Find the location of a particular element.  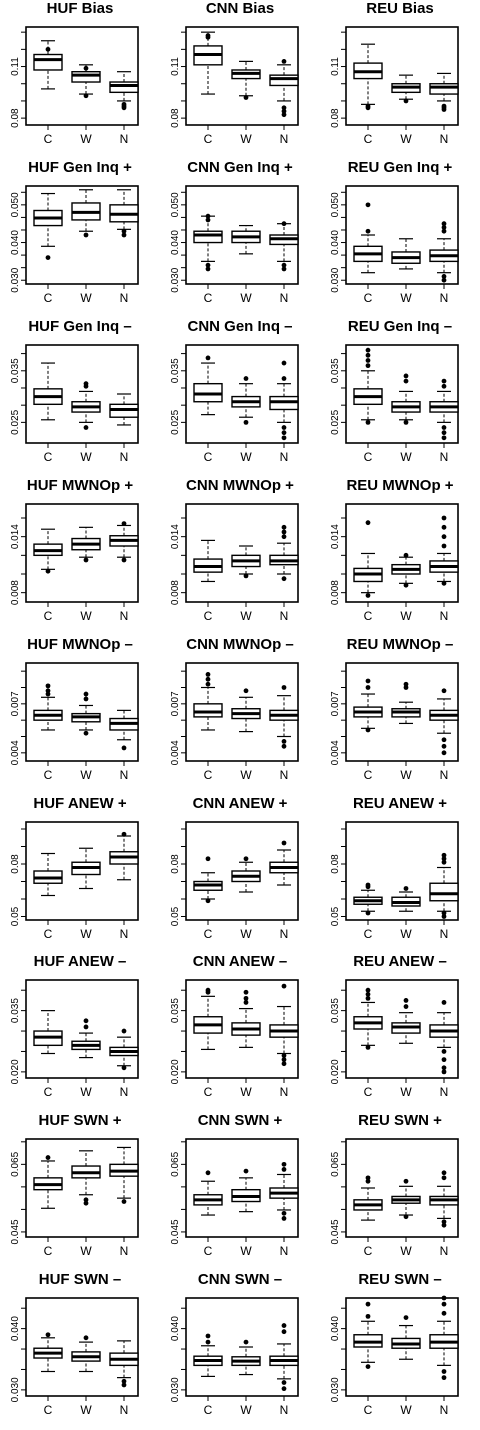

y-tick-label: 0.08 is located at coordinates (335, 118).